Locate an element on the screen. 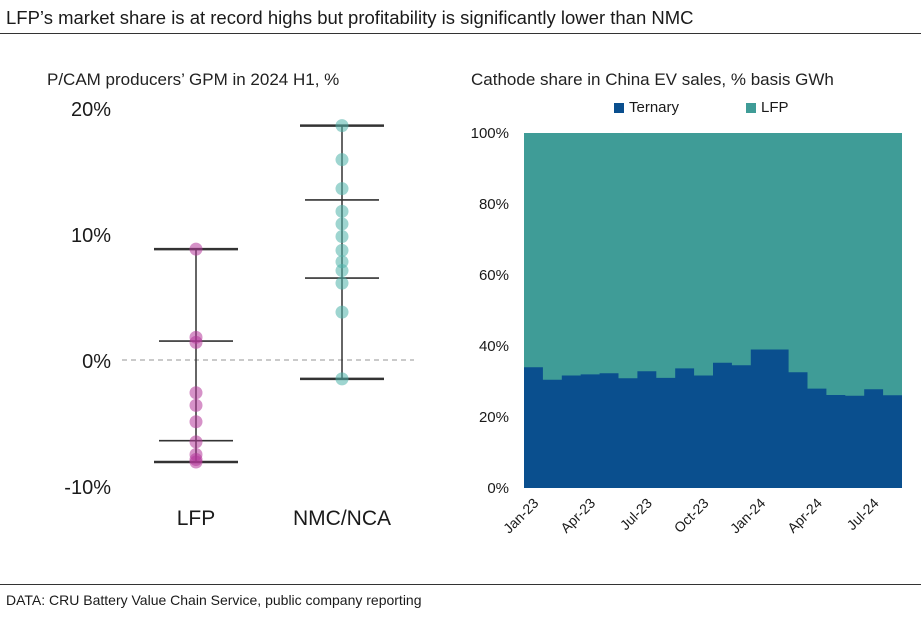  x-tick-label: Jan-24 is located at coordinates (748, 516).